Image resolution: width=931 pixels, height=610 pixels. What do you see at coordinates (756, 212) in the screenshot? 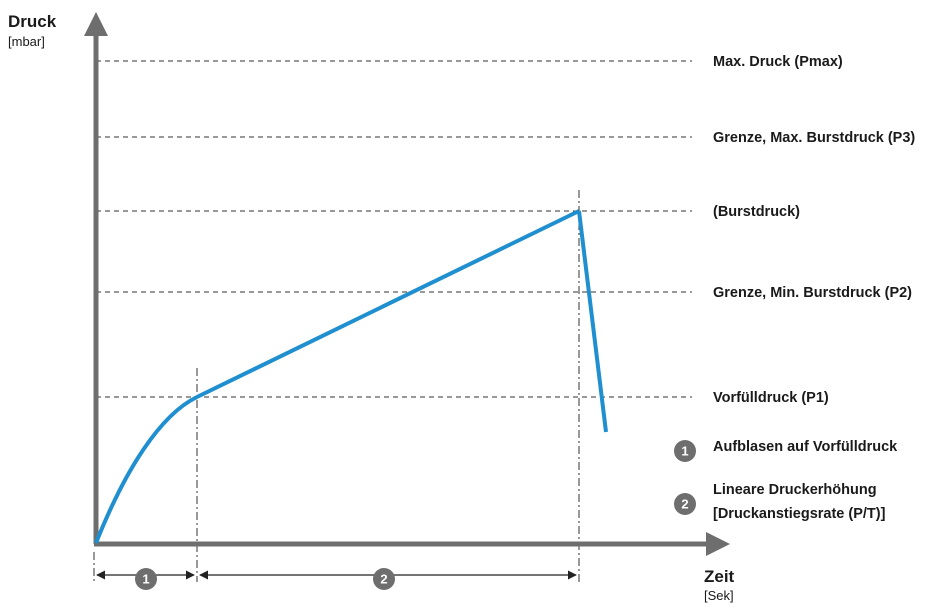
I see `level-label-burst: (Burstdruck)` at bounding box center [756, 212].